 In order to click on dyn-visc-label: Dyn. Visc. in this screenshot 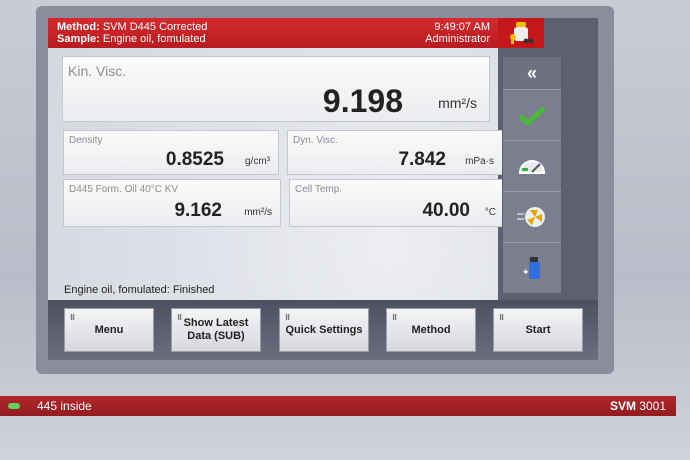, I will do `click(315, 140)`.